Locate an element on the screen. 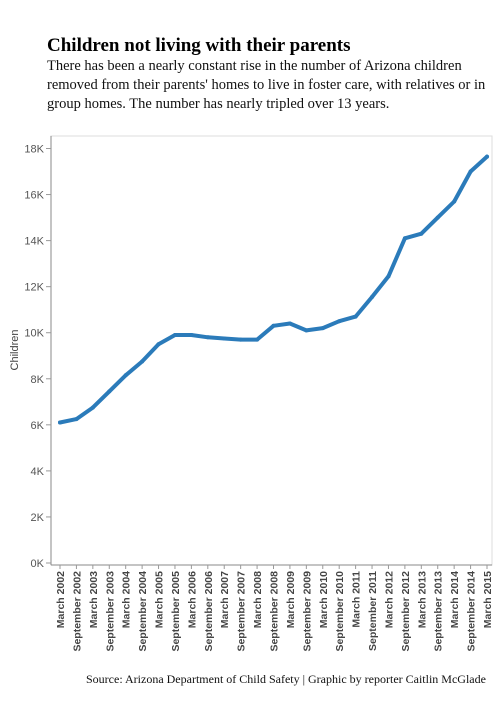 The height and width of the screenshot is (702, 502). y-tick-label: 16K is located at coordinates (34, 196).